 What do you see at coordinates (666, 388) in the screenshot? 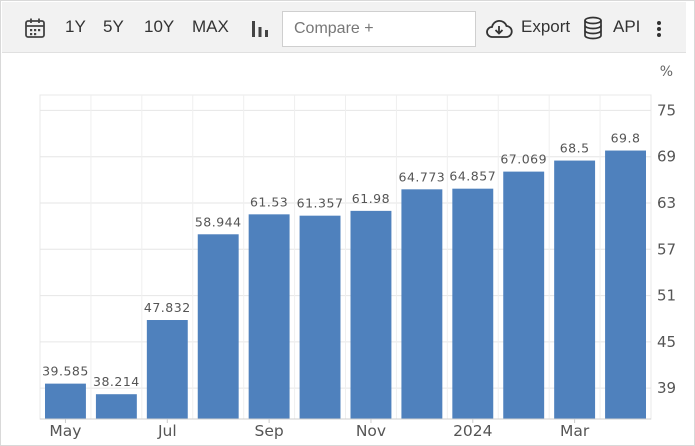
I see `y-tick-label: 39` at bounding box center [666, 388].